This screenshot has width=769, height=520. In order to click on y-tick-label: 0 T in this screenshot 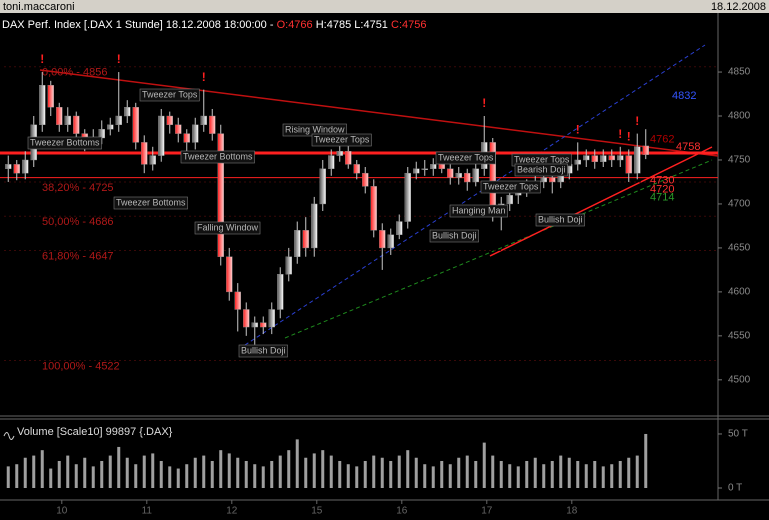, I will do `click(735, 488)`.